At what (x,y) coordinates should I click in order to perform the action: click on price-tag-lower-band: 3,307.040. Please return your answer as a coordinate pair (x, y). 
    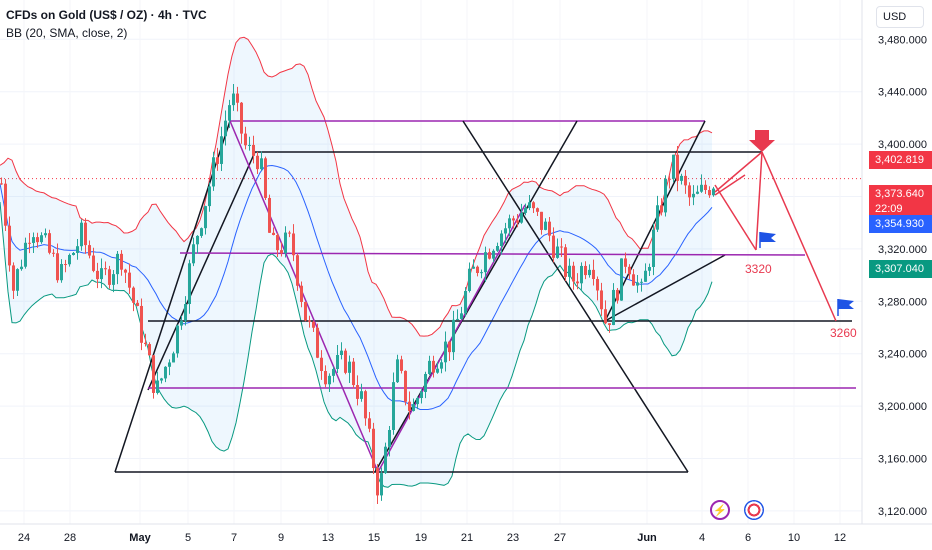
    Looking at the image, I should click on (900, 269).